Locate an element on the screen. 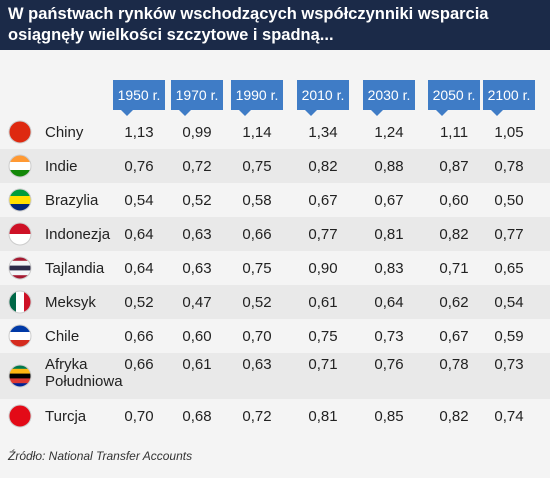 The height and width of the screenshot is (478, 550). table-row: Turcja 0,70 0,68 0,72 0,81 0,85 0,82 0,74 is located at coordinates (275, 416).